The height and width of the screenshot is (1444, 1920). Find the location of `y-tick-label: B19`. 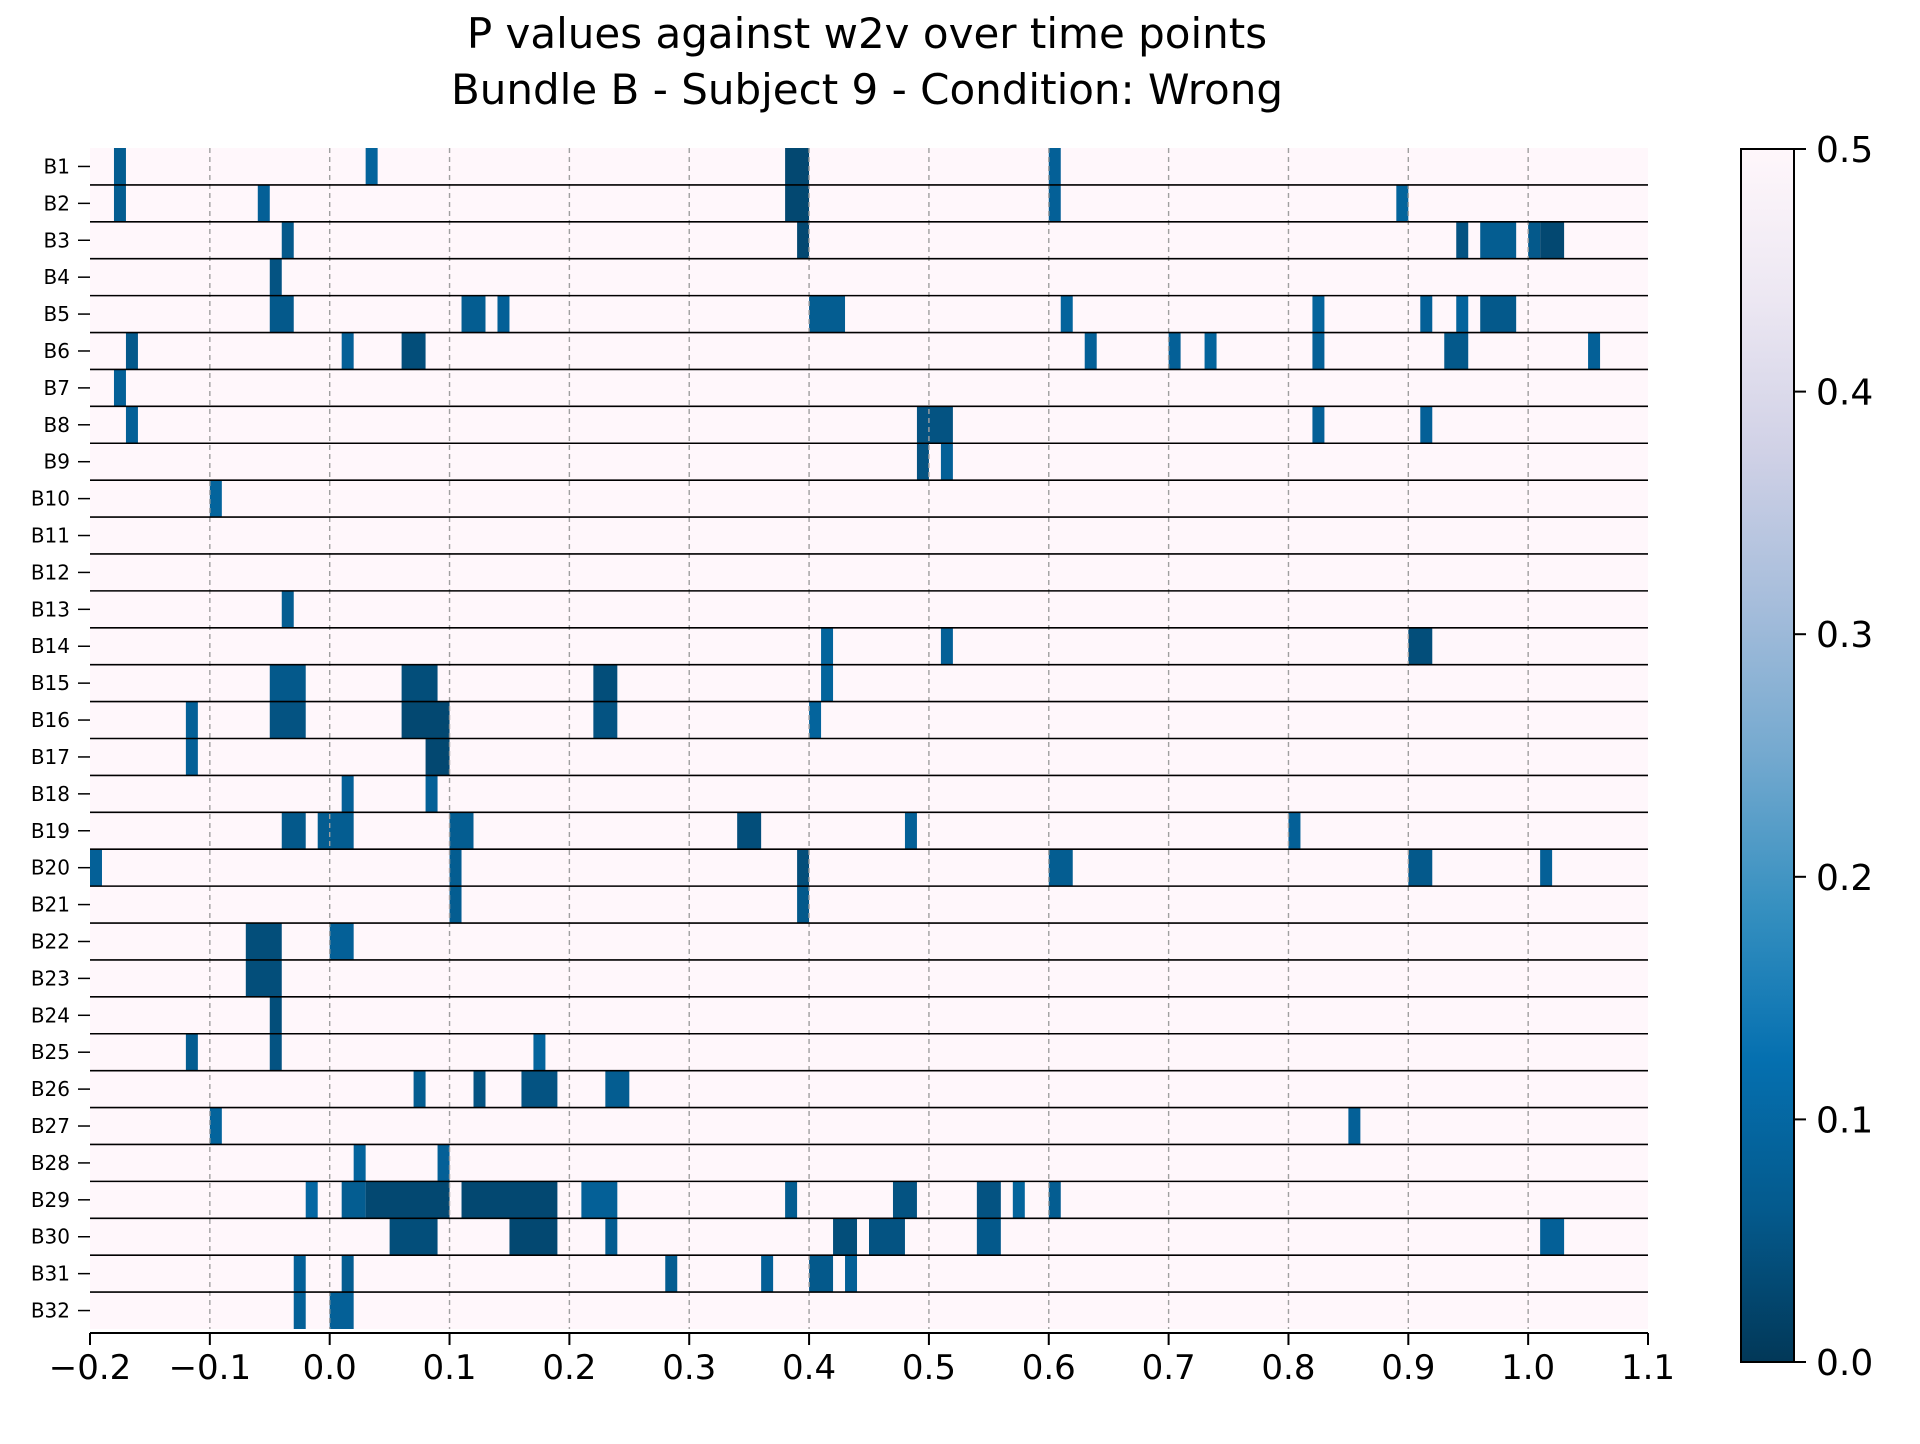

y-tick-label: B19 is located at coordinates (50, 831).